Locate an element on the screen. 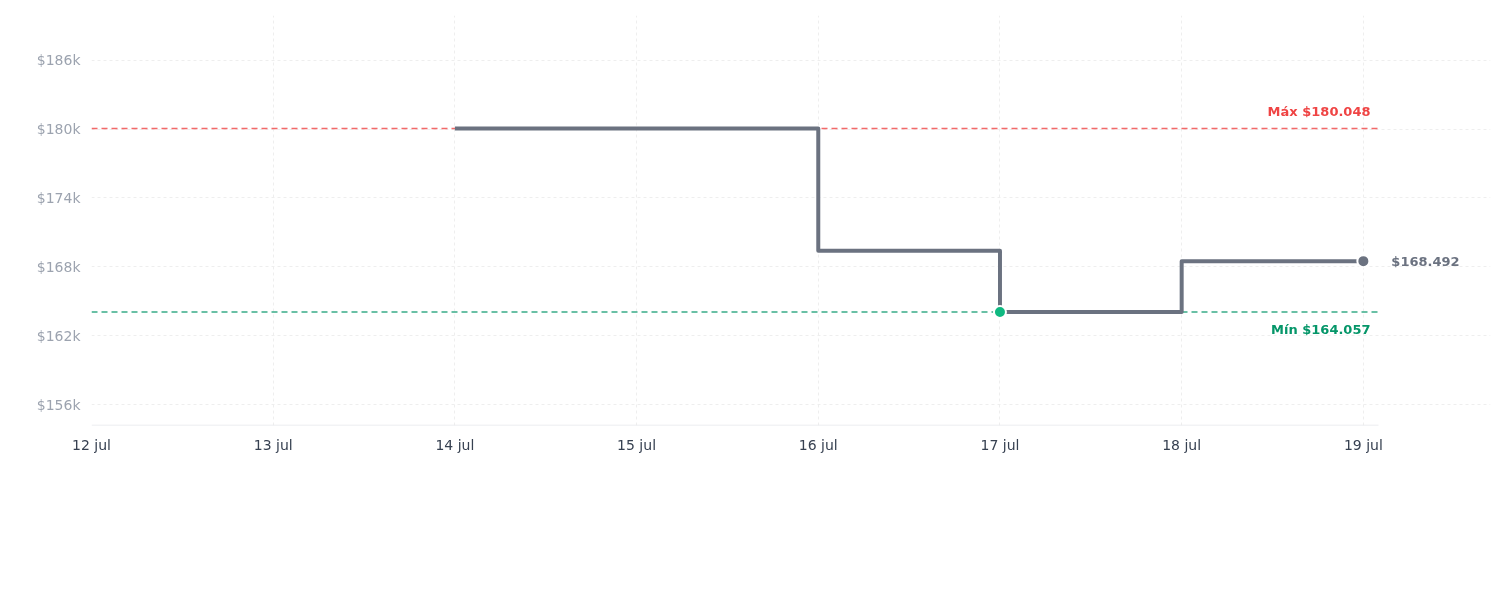 The width and height of the screenshot is (1505, 607). x-tick-label: 17 jul is located at coordinates (1000, 444).